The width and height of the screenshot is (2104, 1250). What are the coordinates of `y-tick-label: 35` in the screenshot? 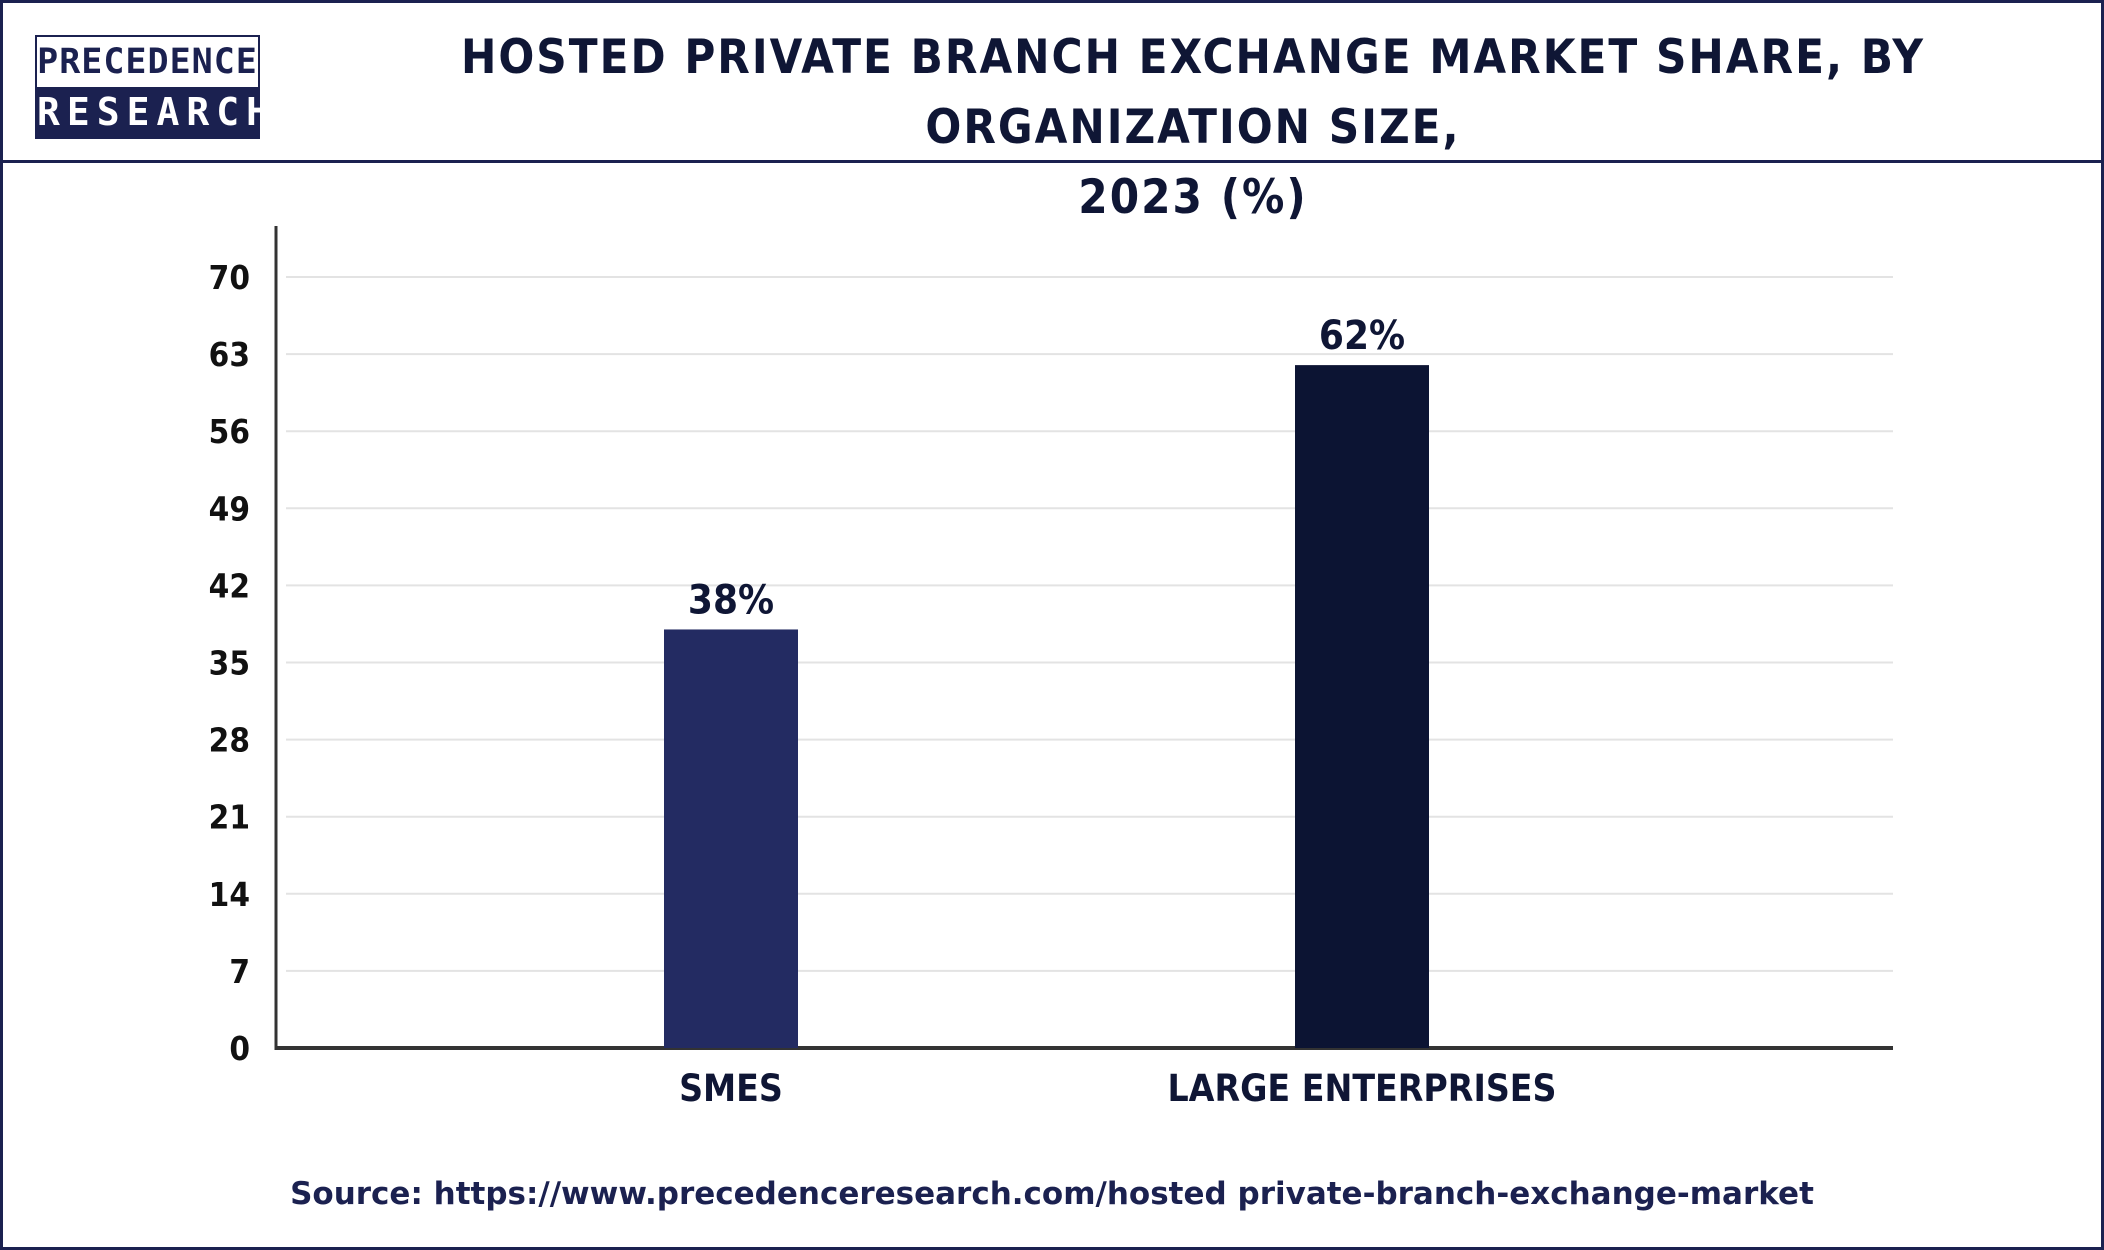 It's located at (229, 663).